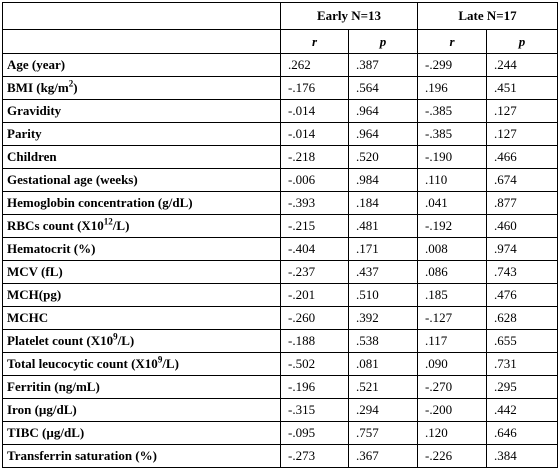 The image size is (559, 468). What do you see at coordinates (452, 249) in the screenshot?
I see `value-cell-late-r: .008` at bounding box center [452, 249].